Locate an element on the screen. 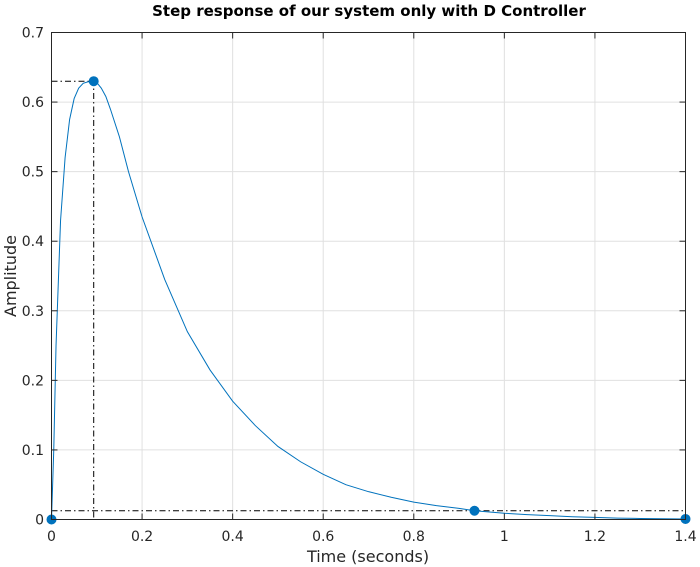 Image resolution: width=700 pixels, height=567 pixels. x-tick-label: 0.2 is located at coordinates (142, 537).